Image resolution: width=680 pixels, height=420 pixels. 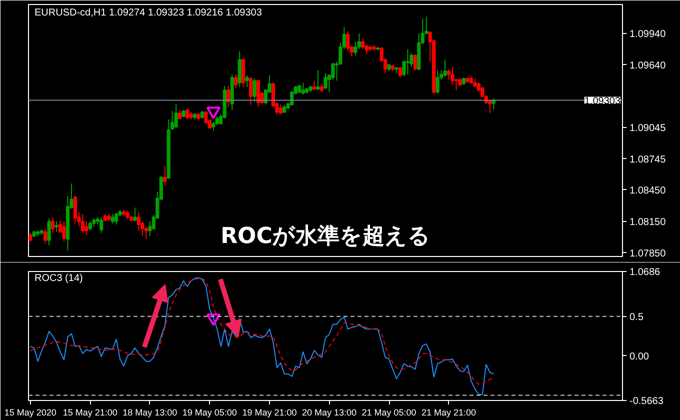 What do you see at coordinates (329, 413) in the screenshot?
I see `x-tick-label: 20 May 13:00` at bounding box center [329, 413].